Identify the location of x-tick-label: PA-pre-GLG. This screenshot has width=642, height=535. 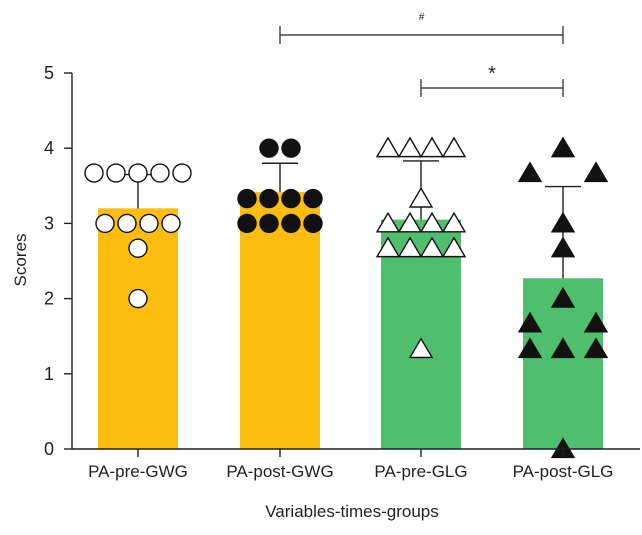
(420, 471).